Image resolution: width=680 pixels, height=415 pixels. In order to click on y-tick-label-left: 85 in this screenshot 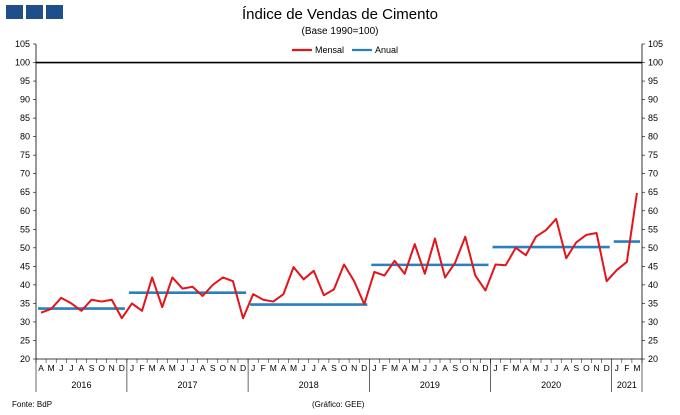, I will do `click(25, 118)`.